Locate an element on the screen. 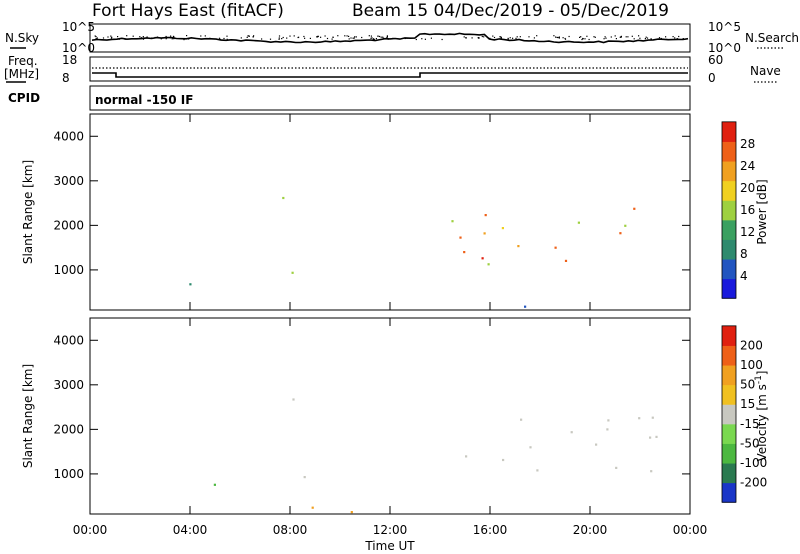 The image size is (800, 554). time-tick-label: 16:00 is located at coordinates (490, 530).